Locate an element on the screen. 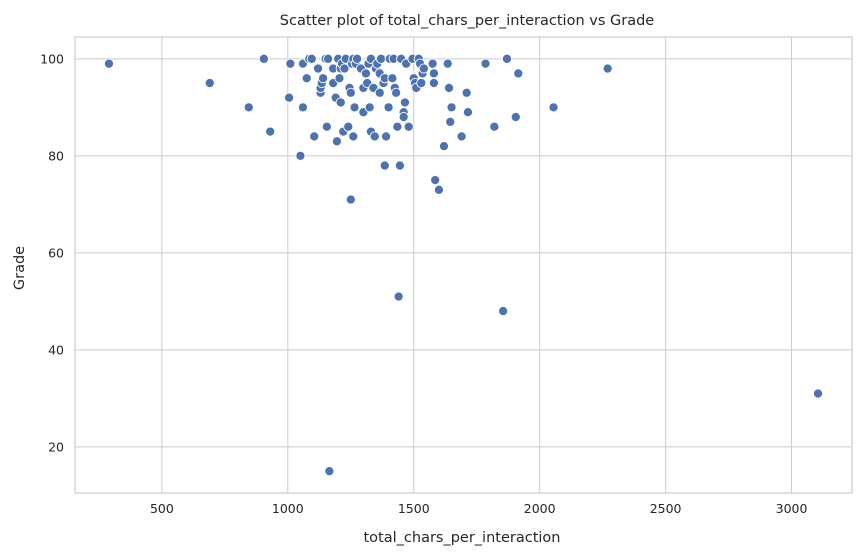 This screenshot has height=556, width=860. y-tick-label: 80 is located at coordinates (56, 155).